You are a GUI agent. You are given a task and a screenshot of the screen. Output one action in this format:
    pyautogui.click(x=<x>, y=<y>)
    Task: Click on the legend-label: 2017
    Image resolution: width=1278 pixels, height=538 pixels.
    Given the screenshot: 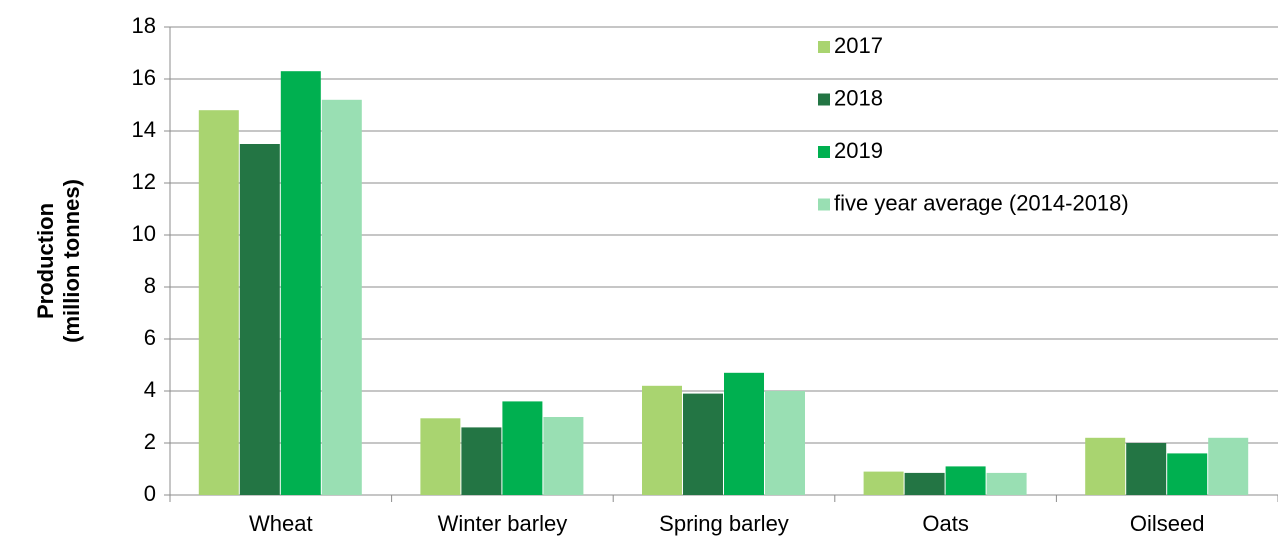 What is the action you would take?
    pyautogui.click(x=858, y=45)
    